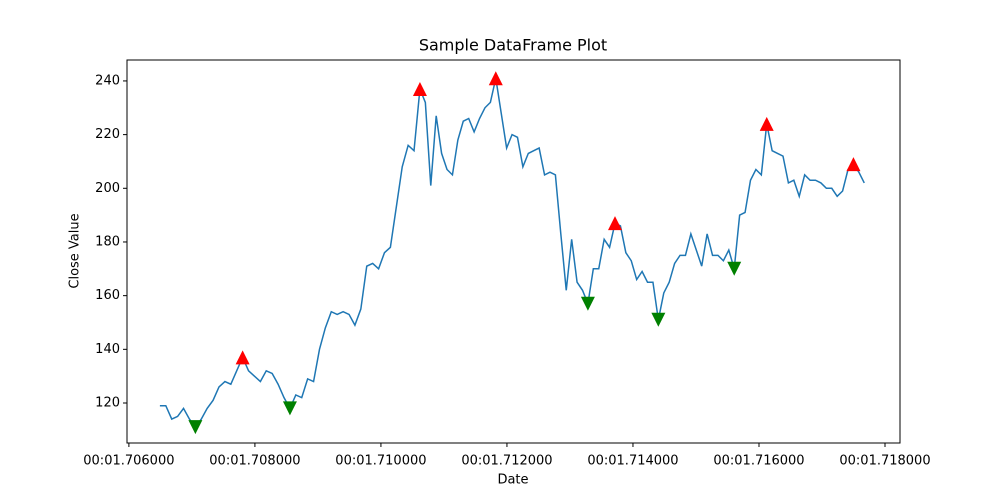  What do you see at coordinates (632, 461) in the screenshot?
I see `x-tick-label: 00:01.714000` at bounding box center [632, 461].